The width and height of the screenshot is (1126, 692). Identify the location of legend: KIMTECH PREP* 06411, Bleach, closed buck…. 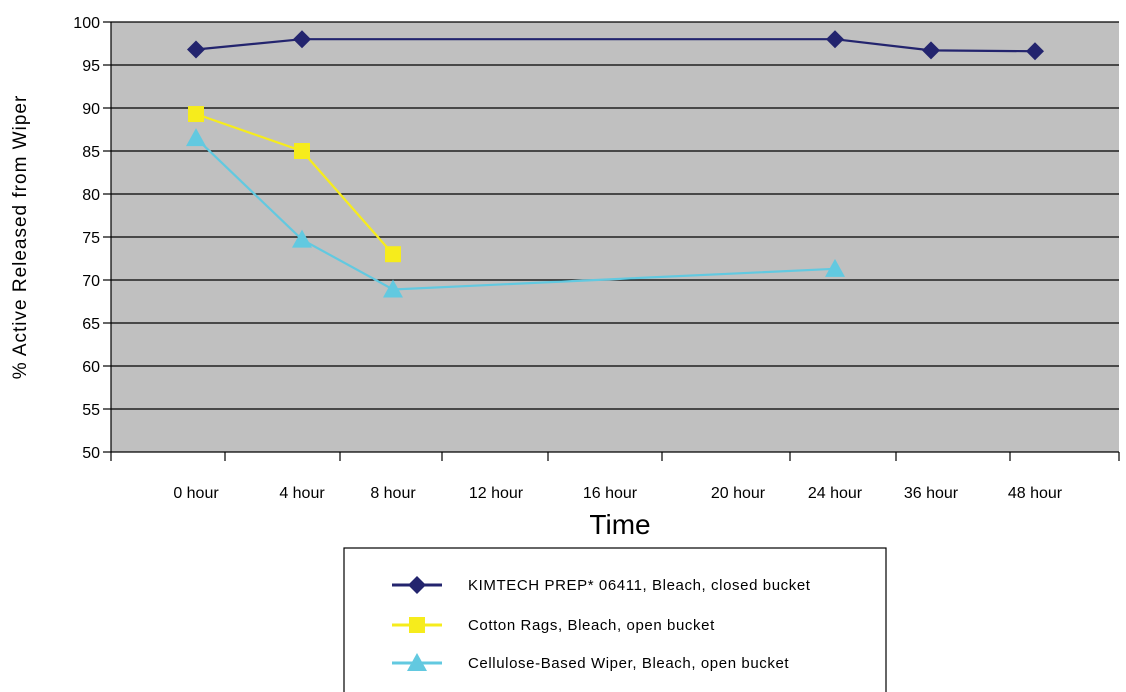
(601, 624).